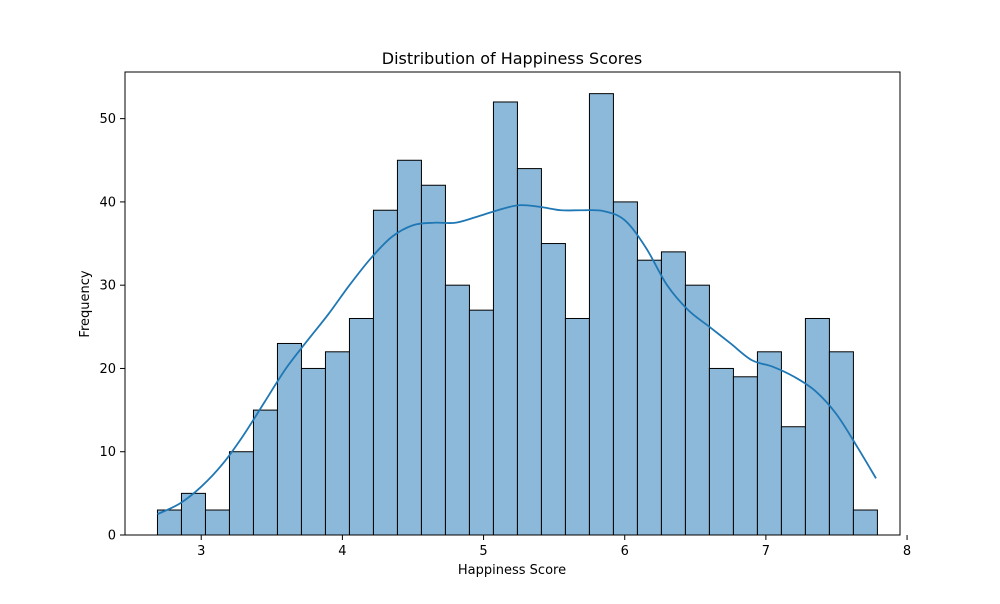 The width and height of the screenshot is (1000, 604). I want to click on y-tick-label: 50, so click(107, 119).